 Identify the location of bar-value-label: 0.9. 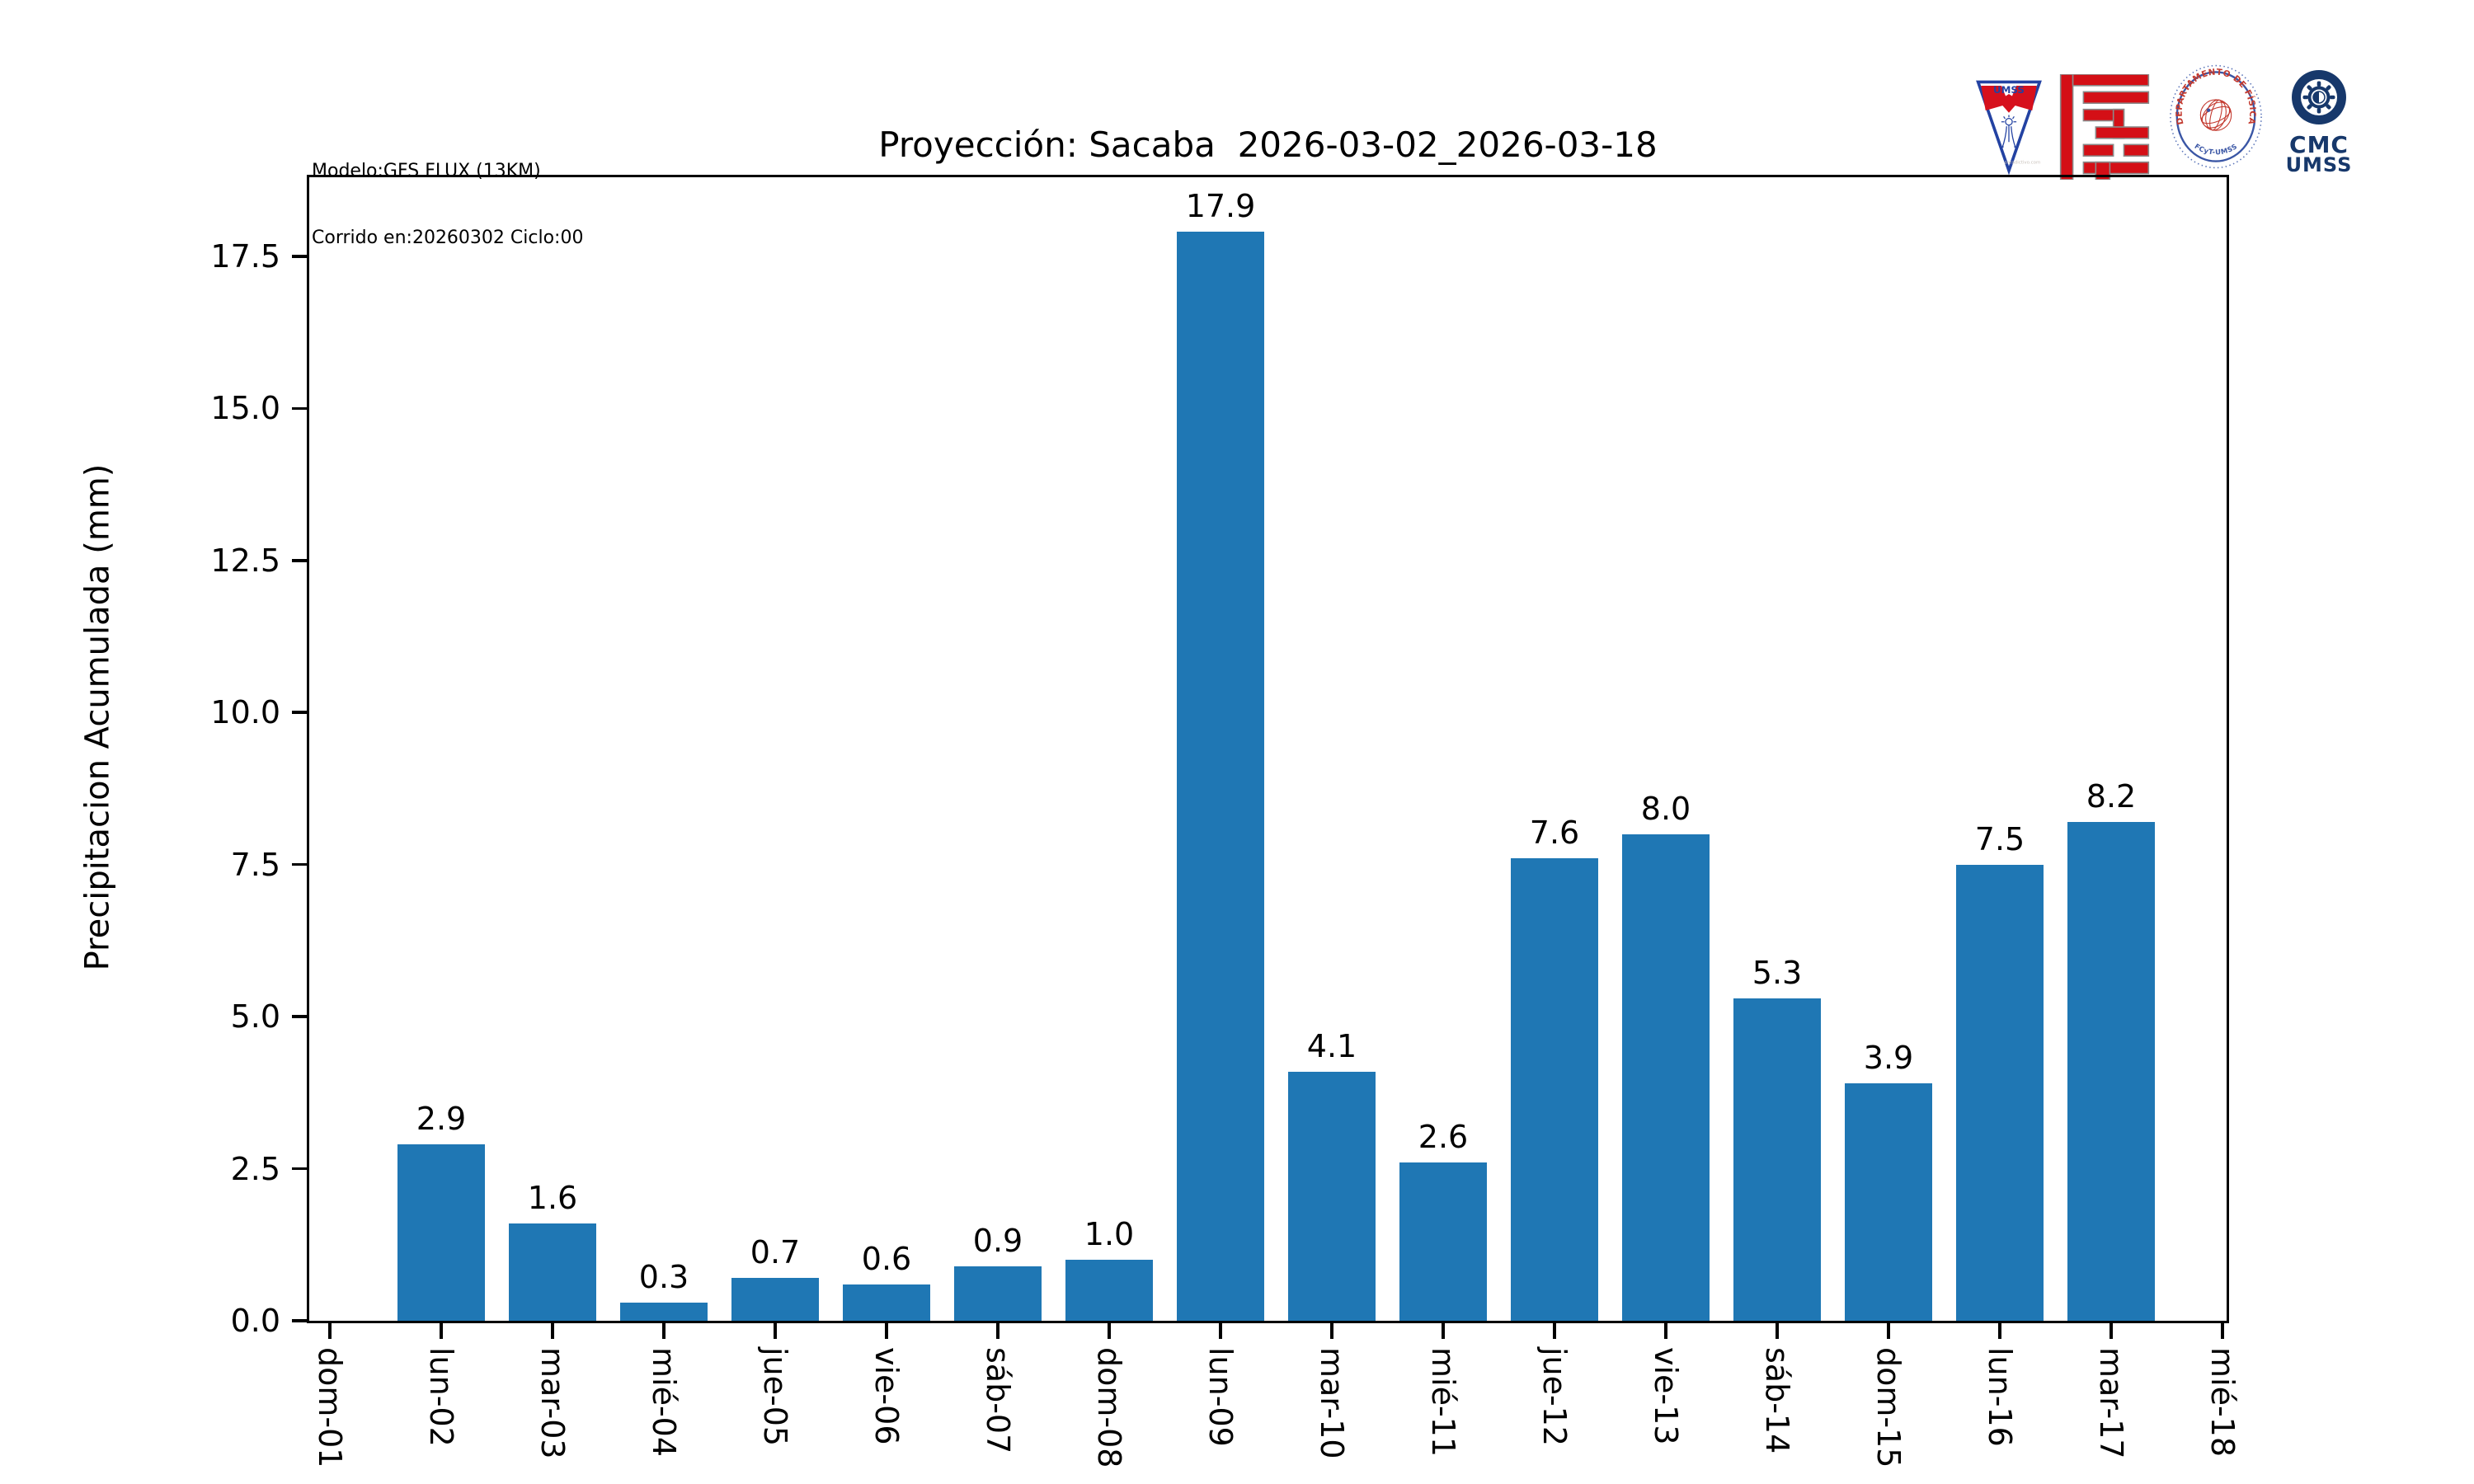
(997, 1240).